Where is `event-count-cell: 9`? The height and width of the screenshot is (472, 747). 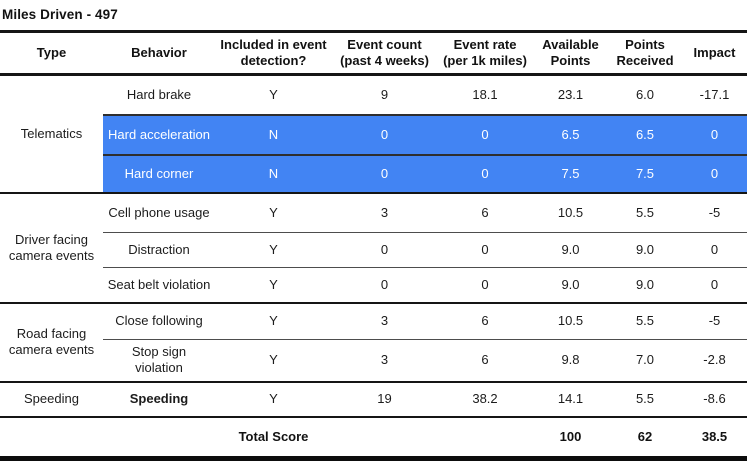
event-count-cell: 9 is located at coordinates (384, 94).